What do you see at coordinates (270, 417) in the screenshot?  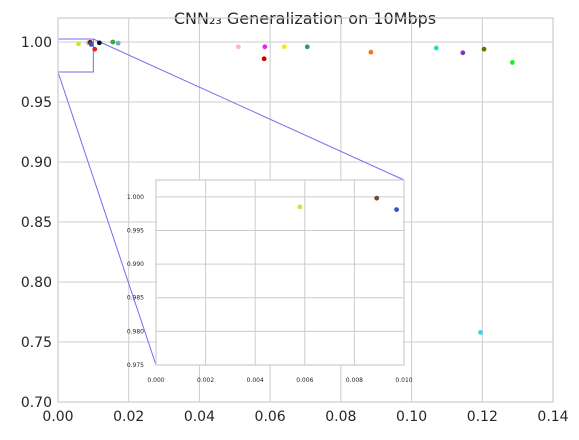 I see `x-tick-label: 0.06` at bounding box center [270, 417].